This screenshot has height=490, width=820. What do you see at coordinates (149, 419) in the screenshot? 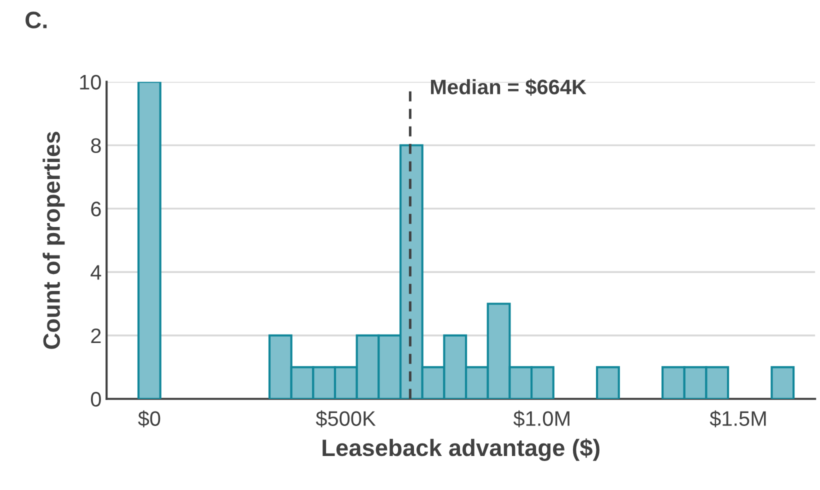
I see `x-tick-label: $0` at bounding box center [149, 419].